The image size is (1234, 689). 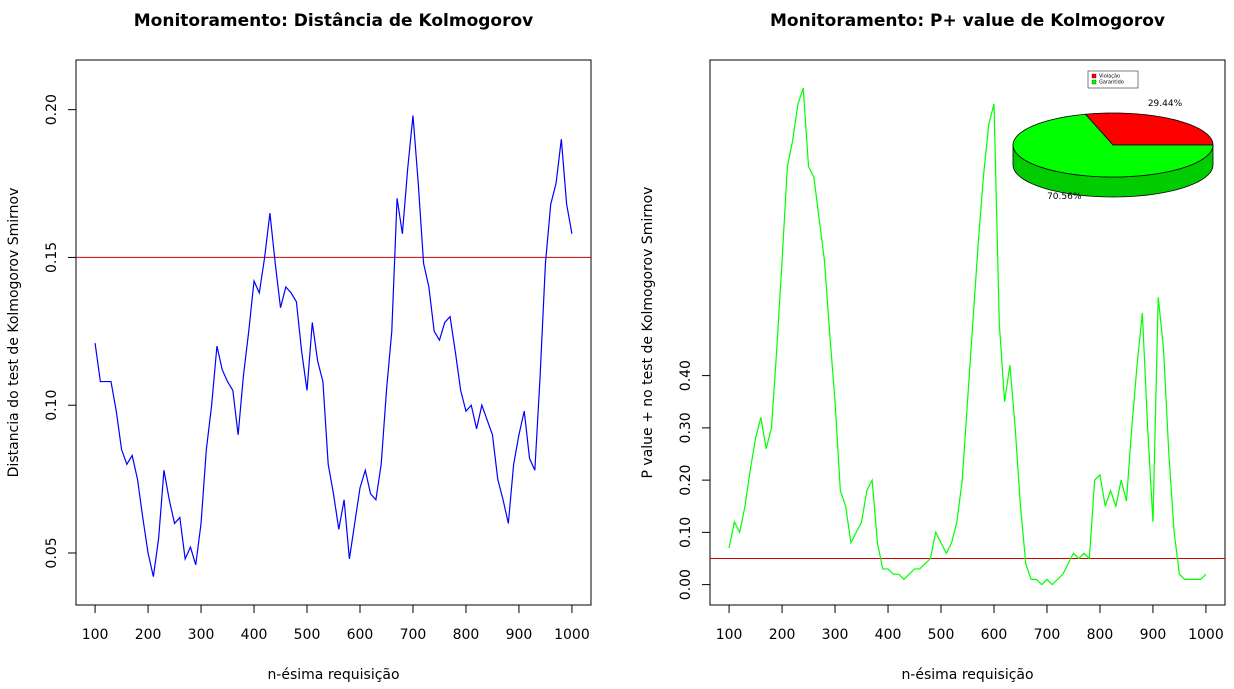 I want to click on legend-box, so click(x=1113, y=79).